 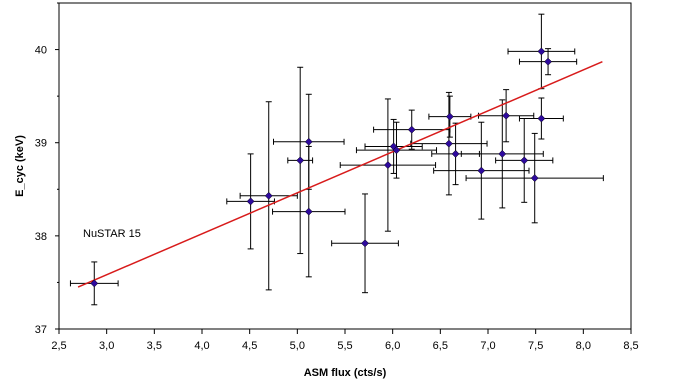 I want to click on y-tick-label: 38, so click(x=41, y=237).